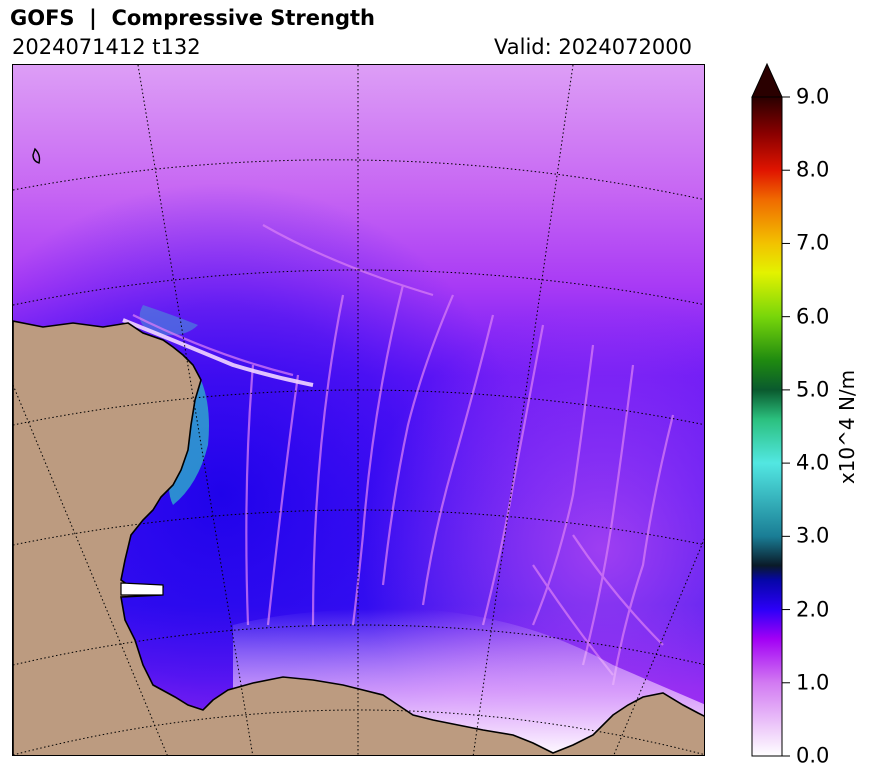  What do you see at coordinates (593, 47) in the screenshot?
I see `valid-time-label: Valid: 2024072000` at bounding box center [593, 47].